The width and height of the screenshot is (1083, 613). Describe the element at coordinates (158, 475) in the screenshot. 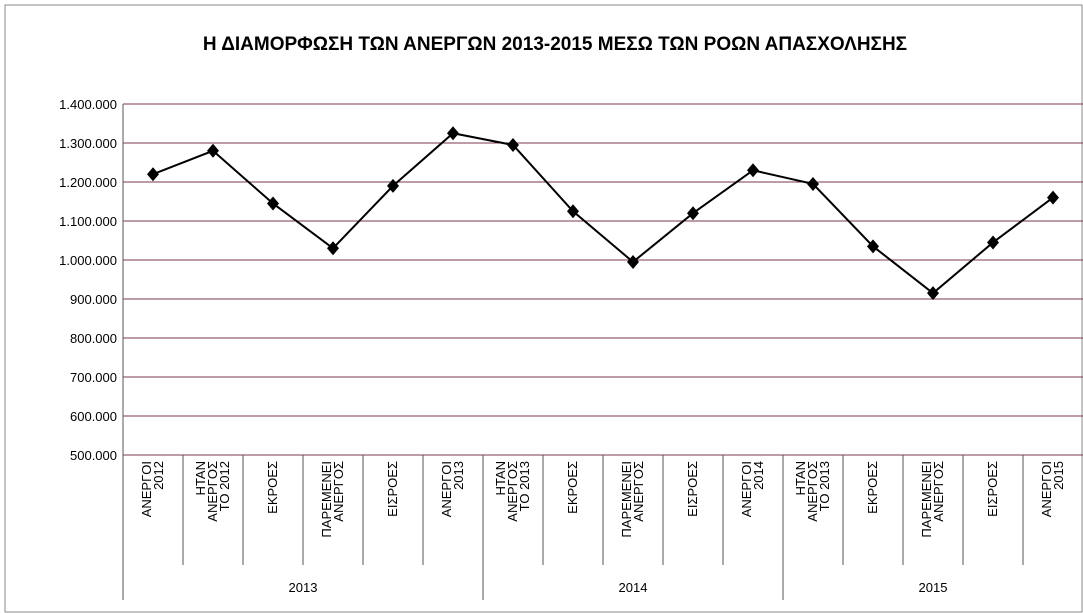

I see `x-tick-label: 2012` at that location.